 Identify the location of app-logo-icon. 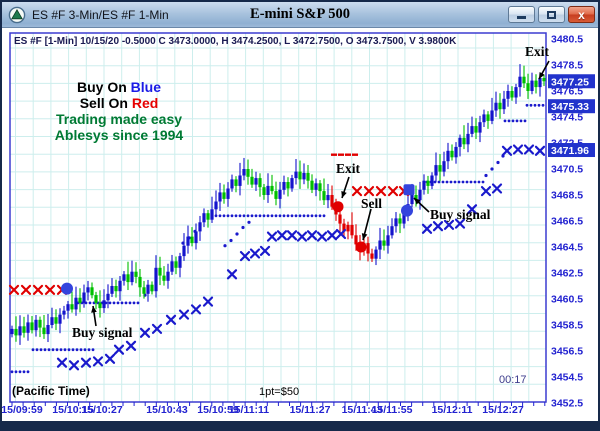
(17, 14).